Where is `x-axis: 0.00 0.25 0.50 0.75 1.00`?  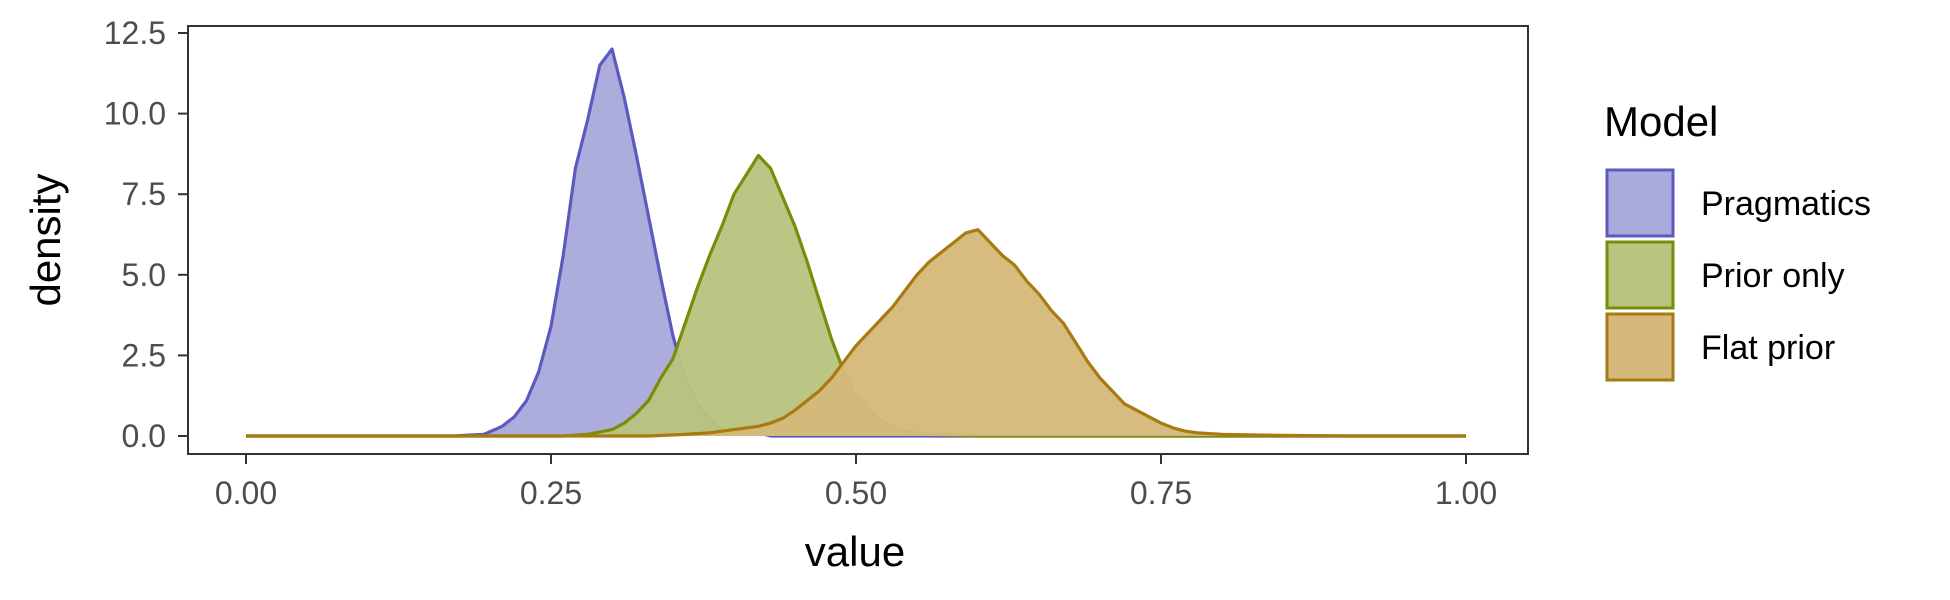
x-axis: 0.00 0.25 0.50 0.75 1.00 is located at coordinates (856, 482).